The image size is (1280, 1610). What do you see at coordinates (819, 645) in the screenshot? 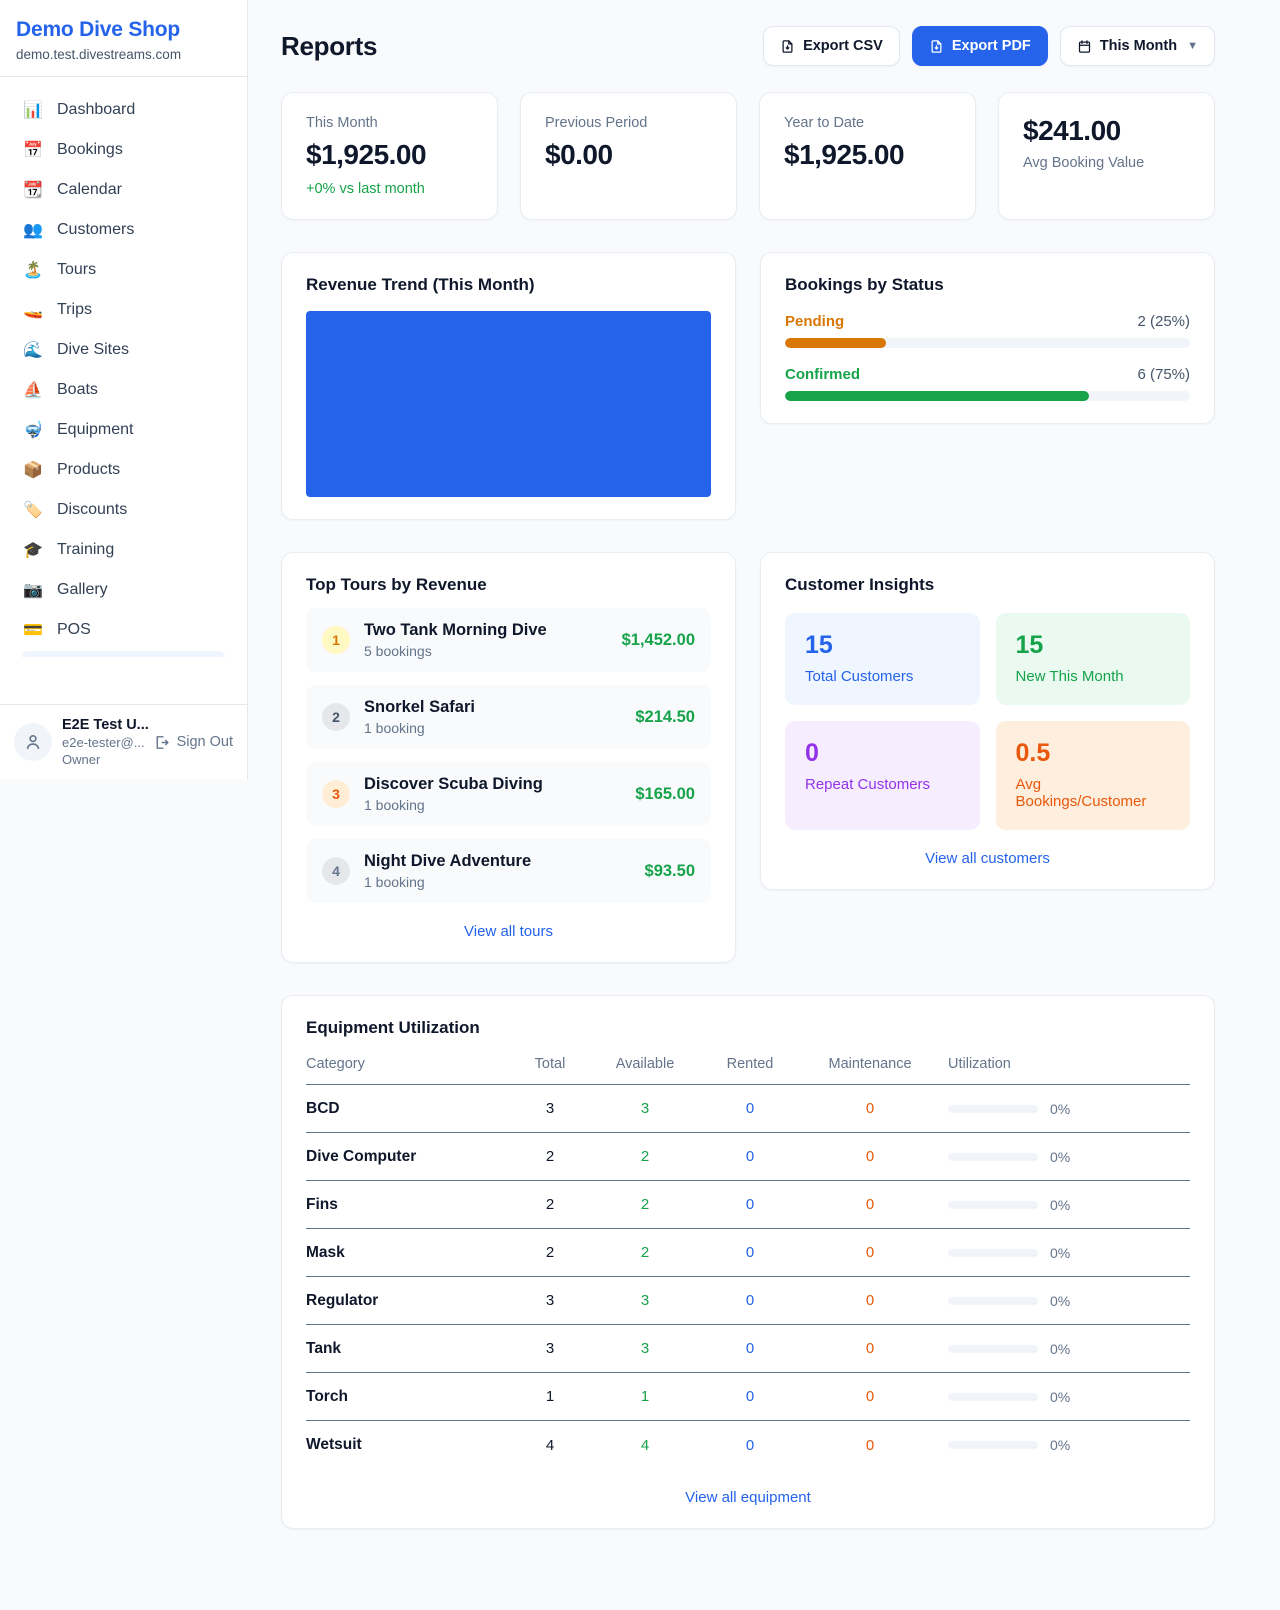
I see `insight-value: 15` at bounding box center [819, 645].